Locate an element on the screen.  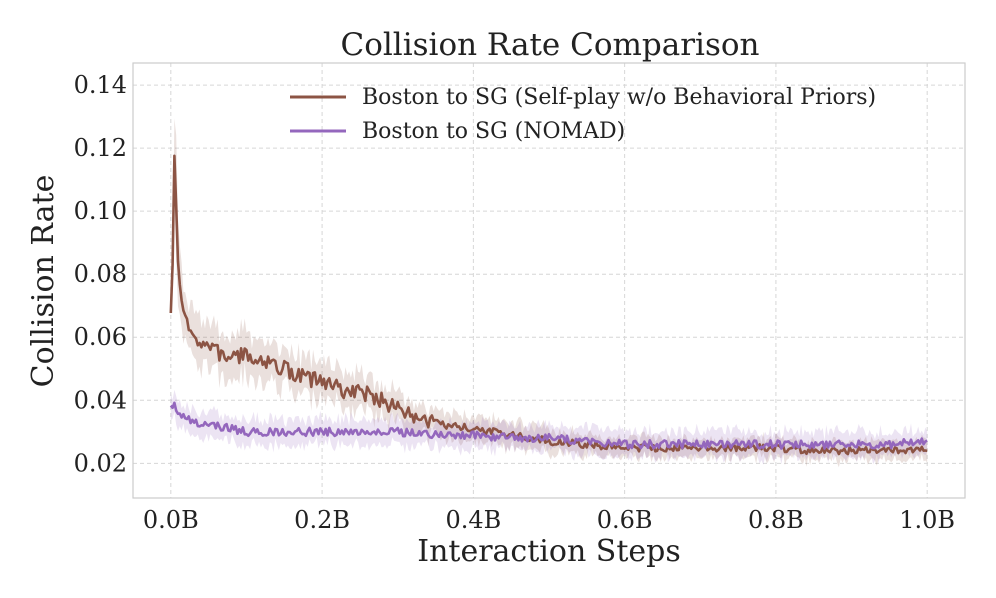
x-tick-label: 0.4B is located at coordinates (473, 520).